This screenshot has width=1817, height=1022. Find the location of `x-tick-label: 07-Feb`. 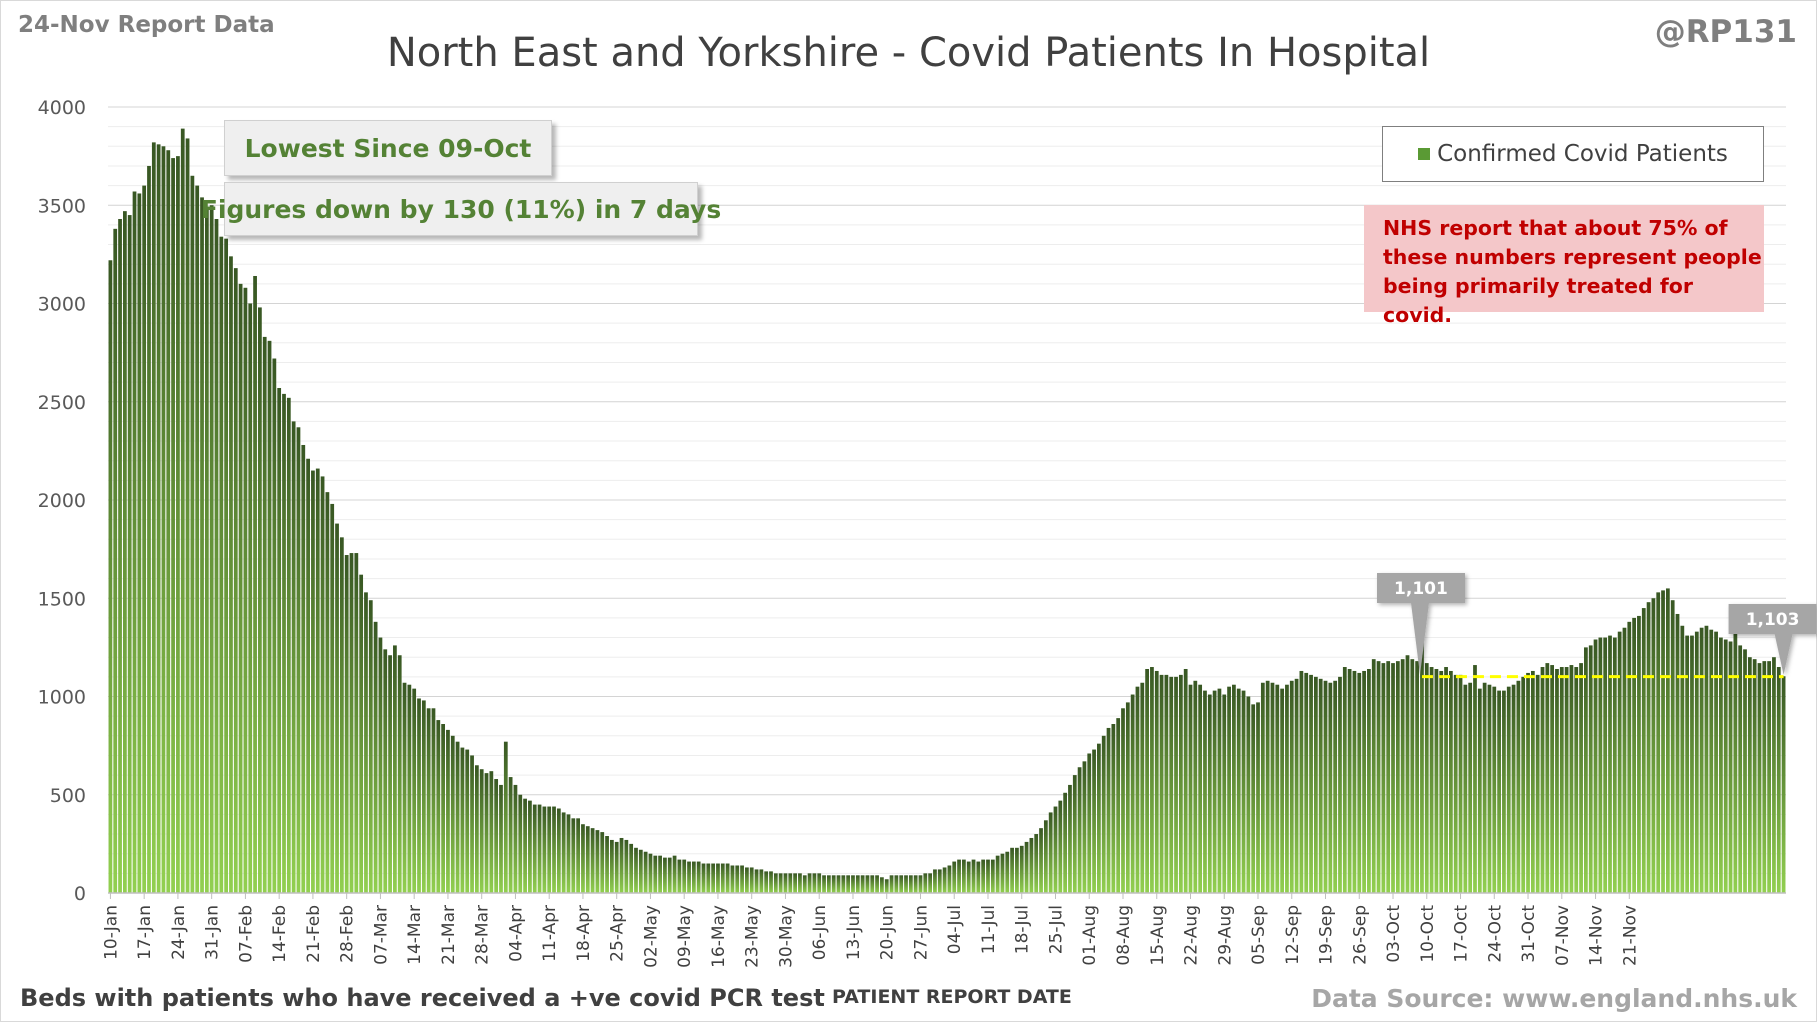

x-tick-label: 07-Feb is located at coordinates (246, 934).